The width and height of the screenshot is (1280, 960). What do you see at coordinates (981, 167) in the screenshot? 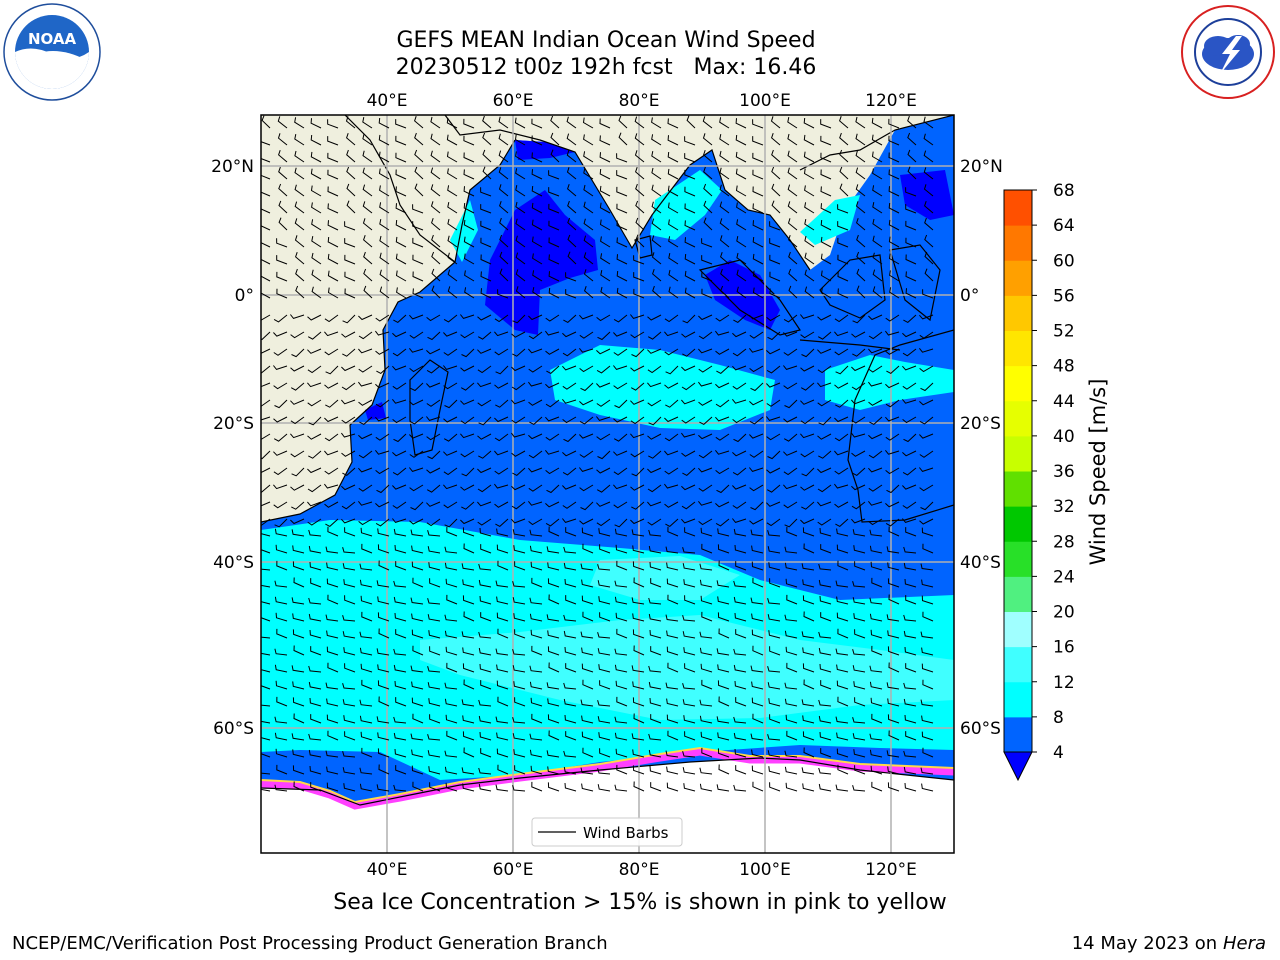
I see `lat-label-right: 20°N` at bounding box center [981, 167].